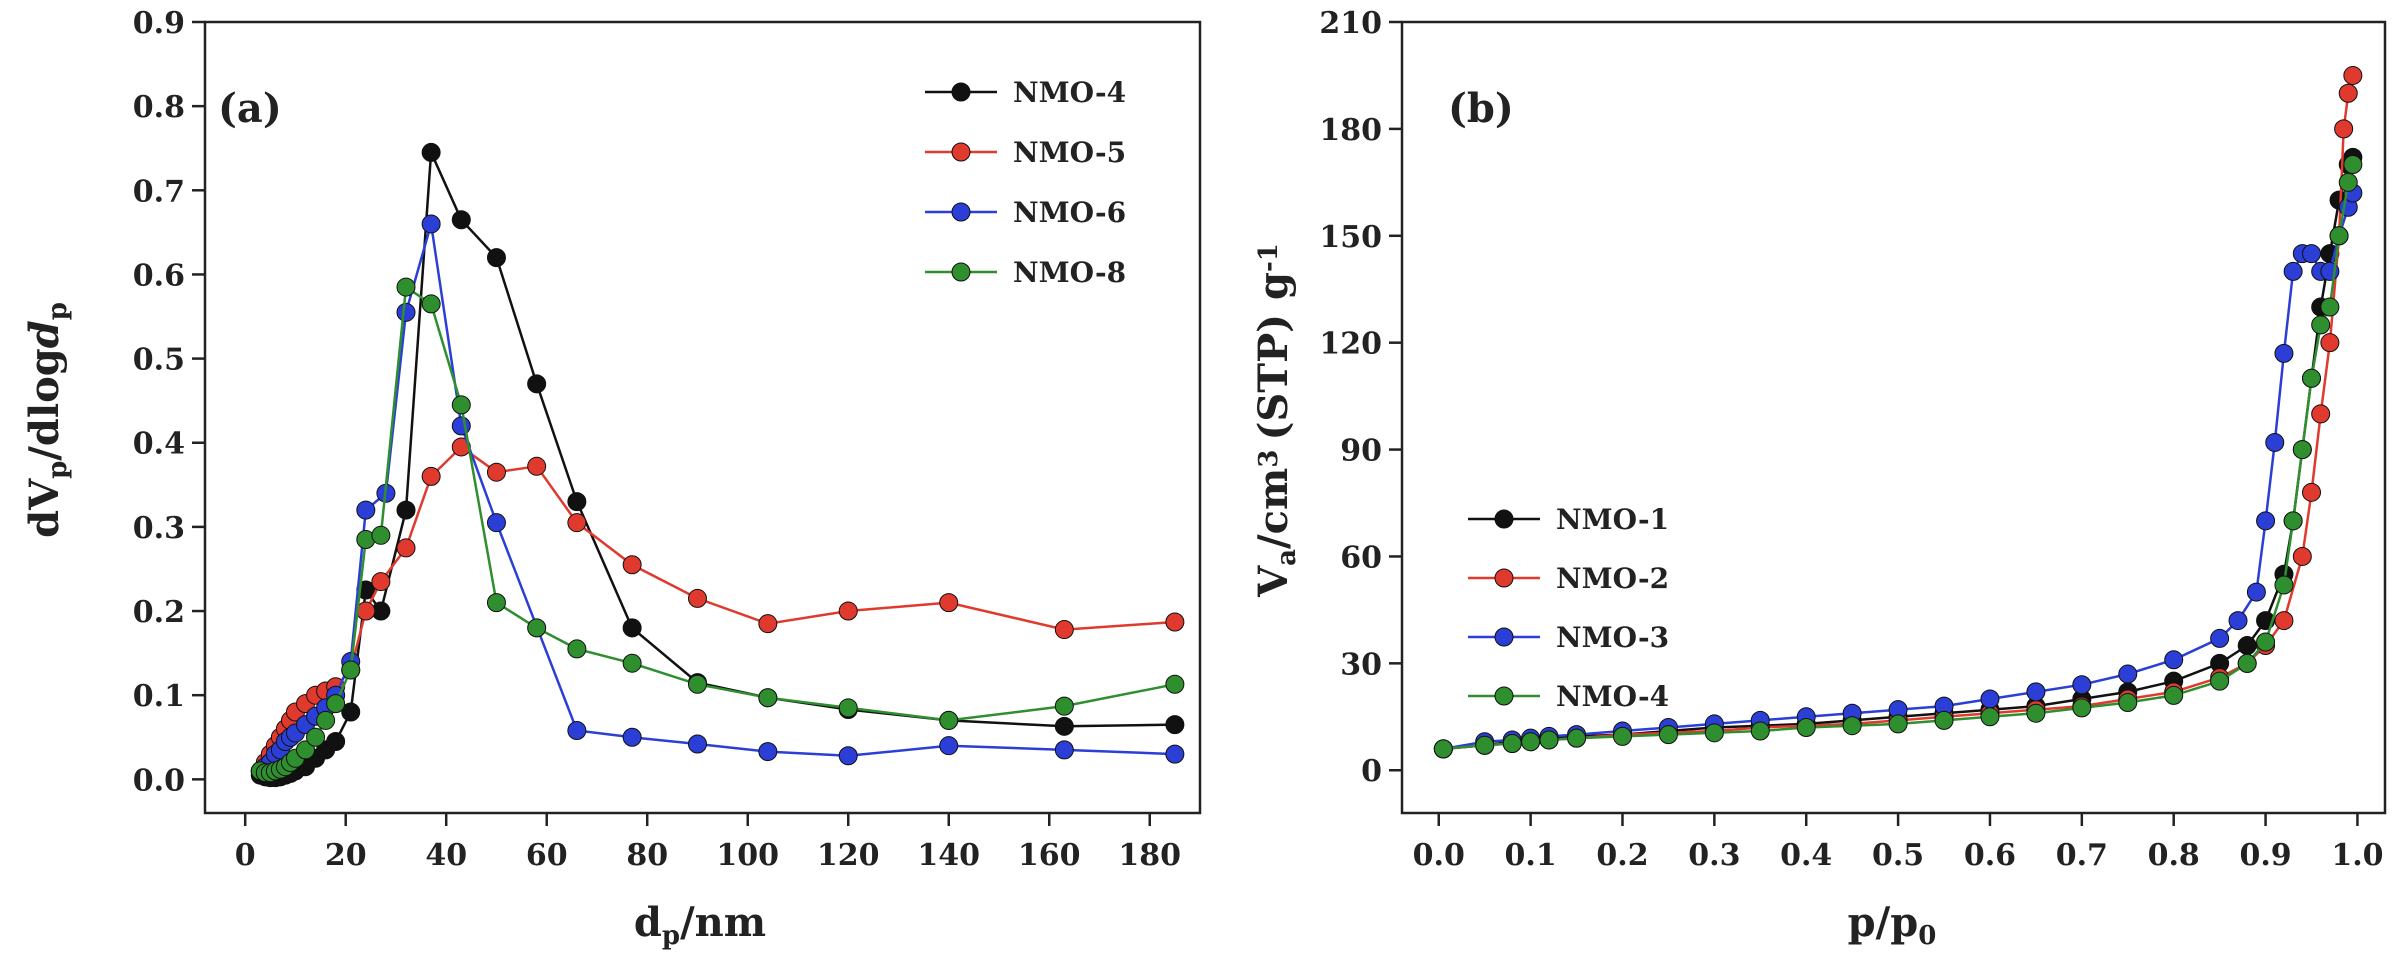 The width and height of the screenshot is (2394, 971). I want to click on y-tick-label-a: 0.5, so click(159, 360).